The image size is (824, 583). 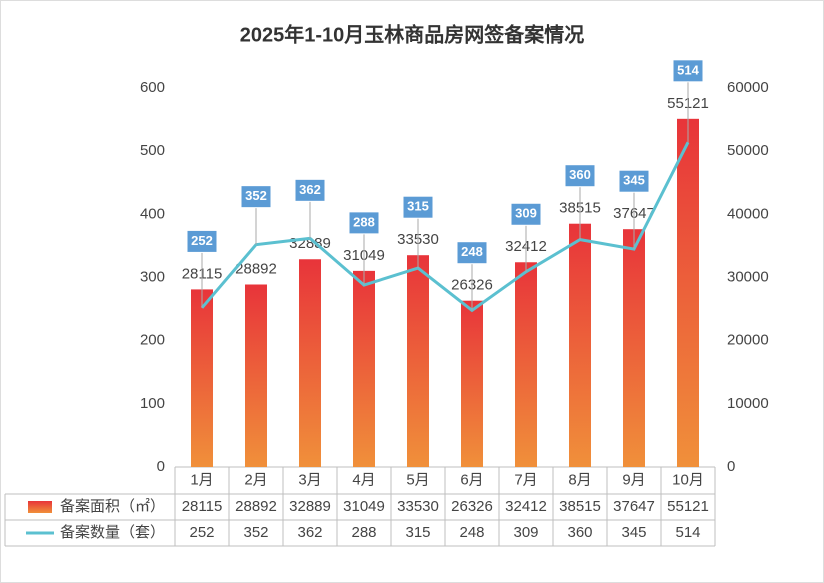 I want to click on x-tick-label: 6月, so click(x=471, y=479).